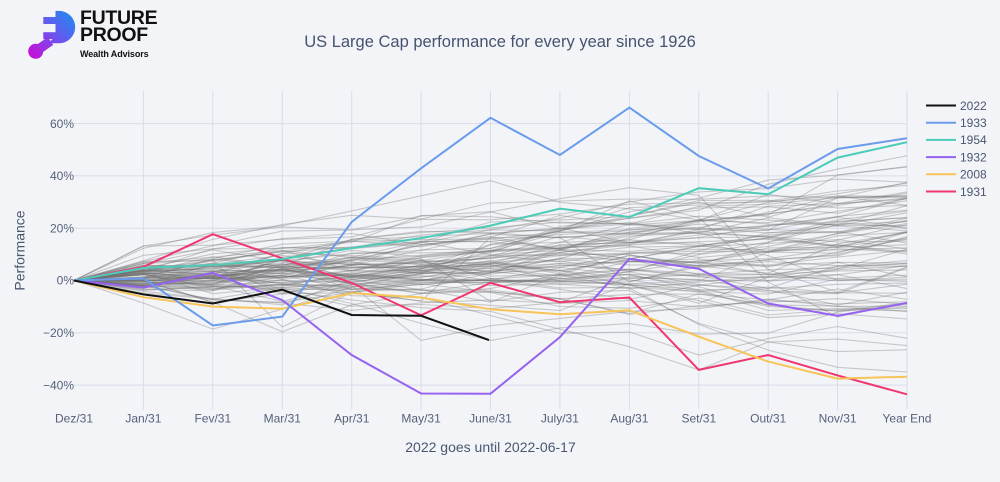 The image size is (1000, 482). I want to click on svg-text: Aug/31, so click(629, 419).